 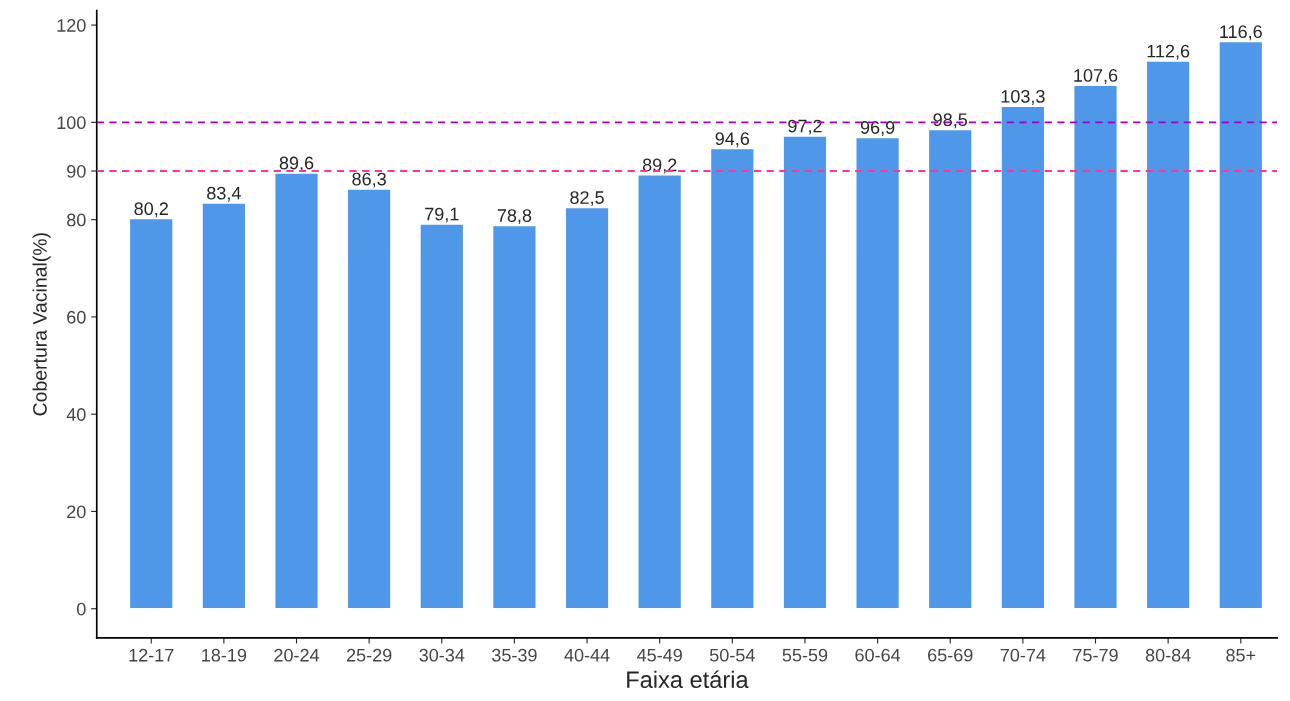 What do you see at coordinates (224, 194) in the screenshot?
I see `data-label: 83,4` at bounding box center [224, 194].